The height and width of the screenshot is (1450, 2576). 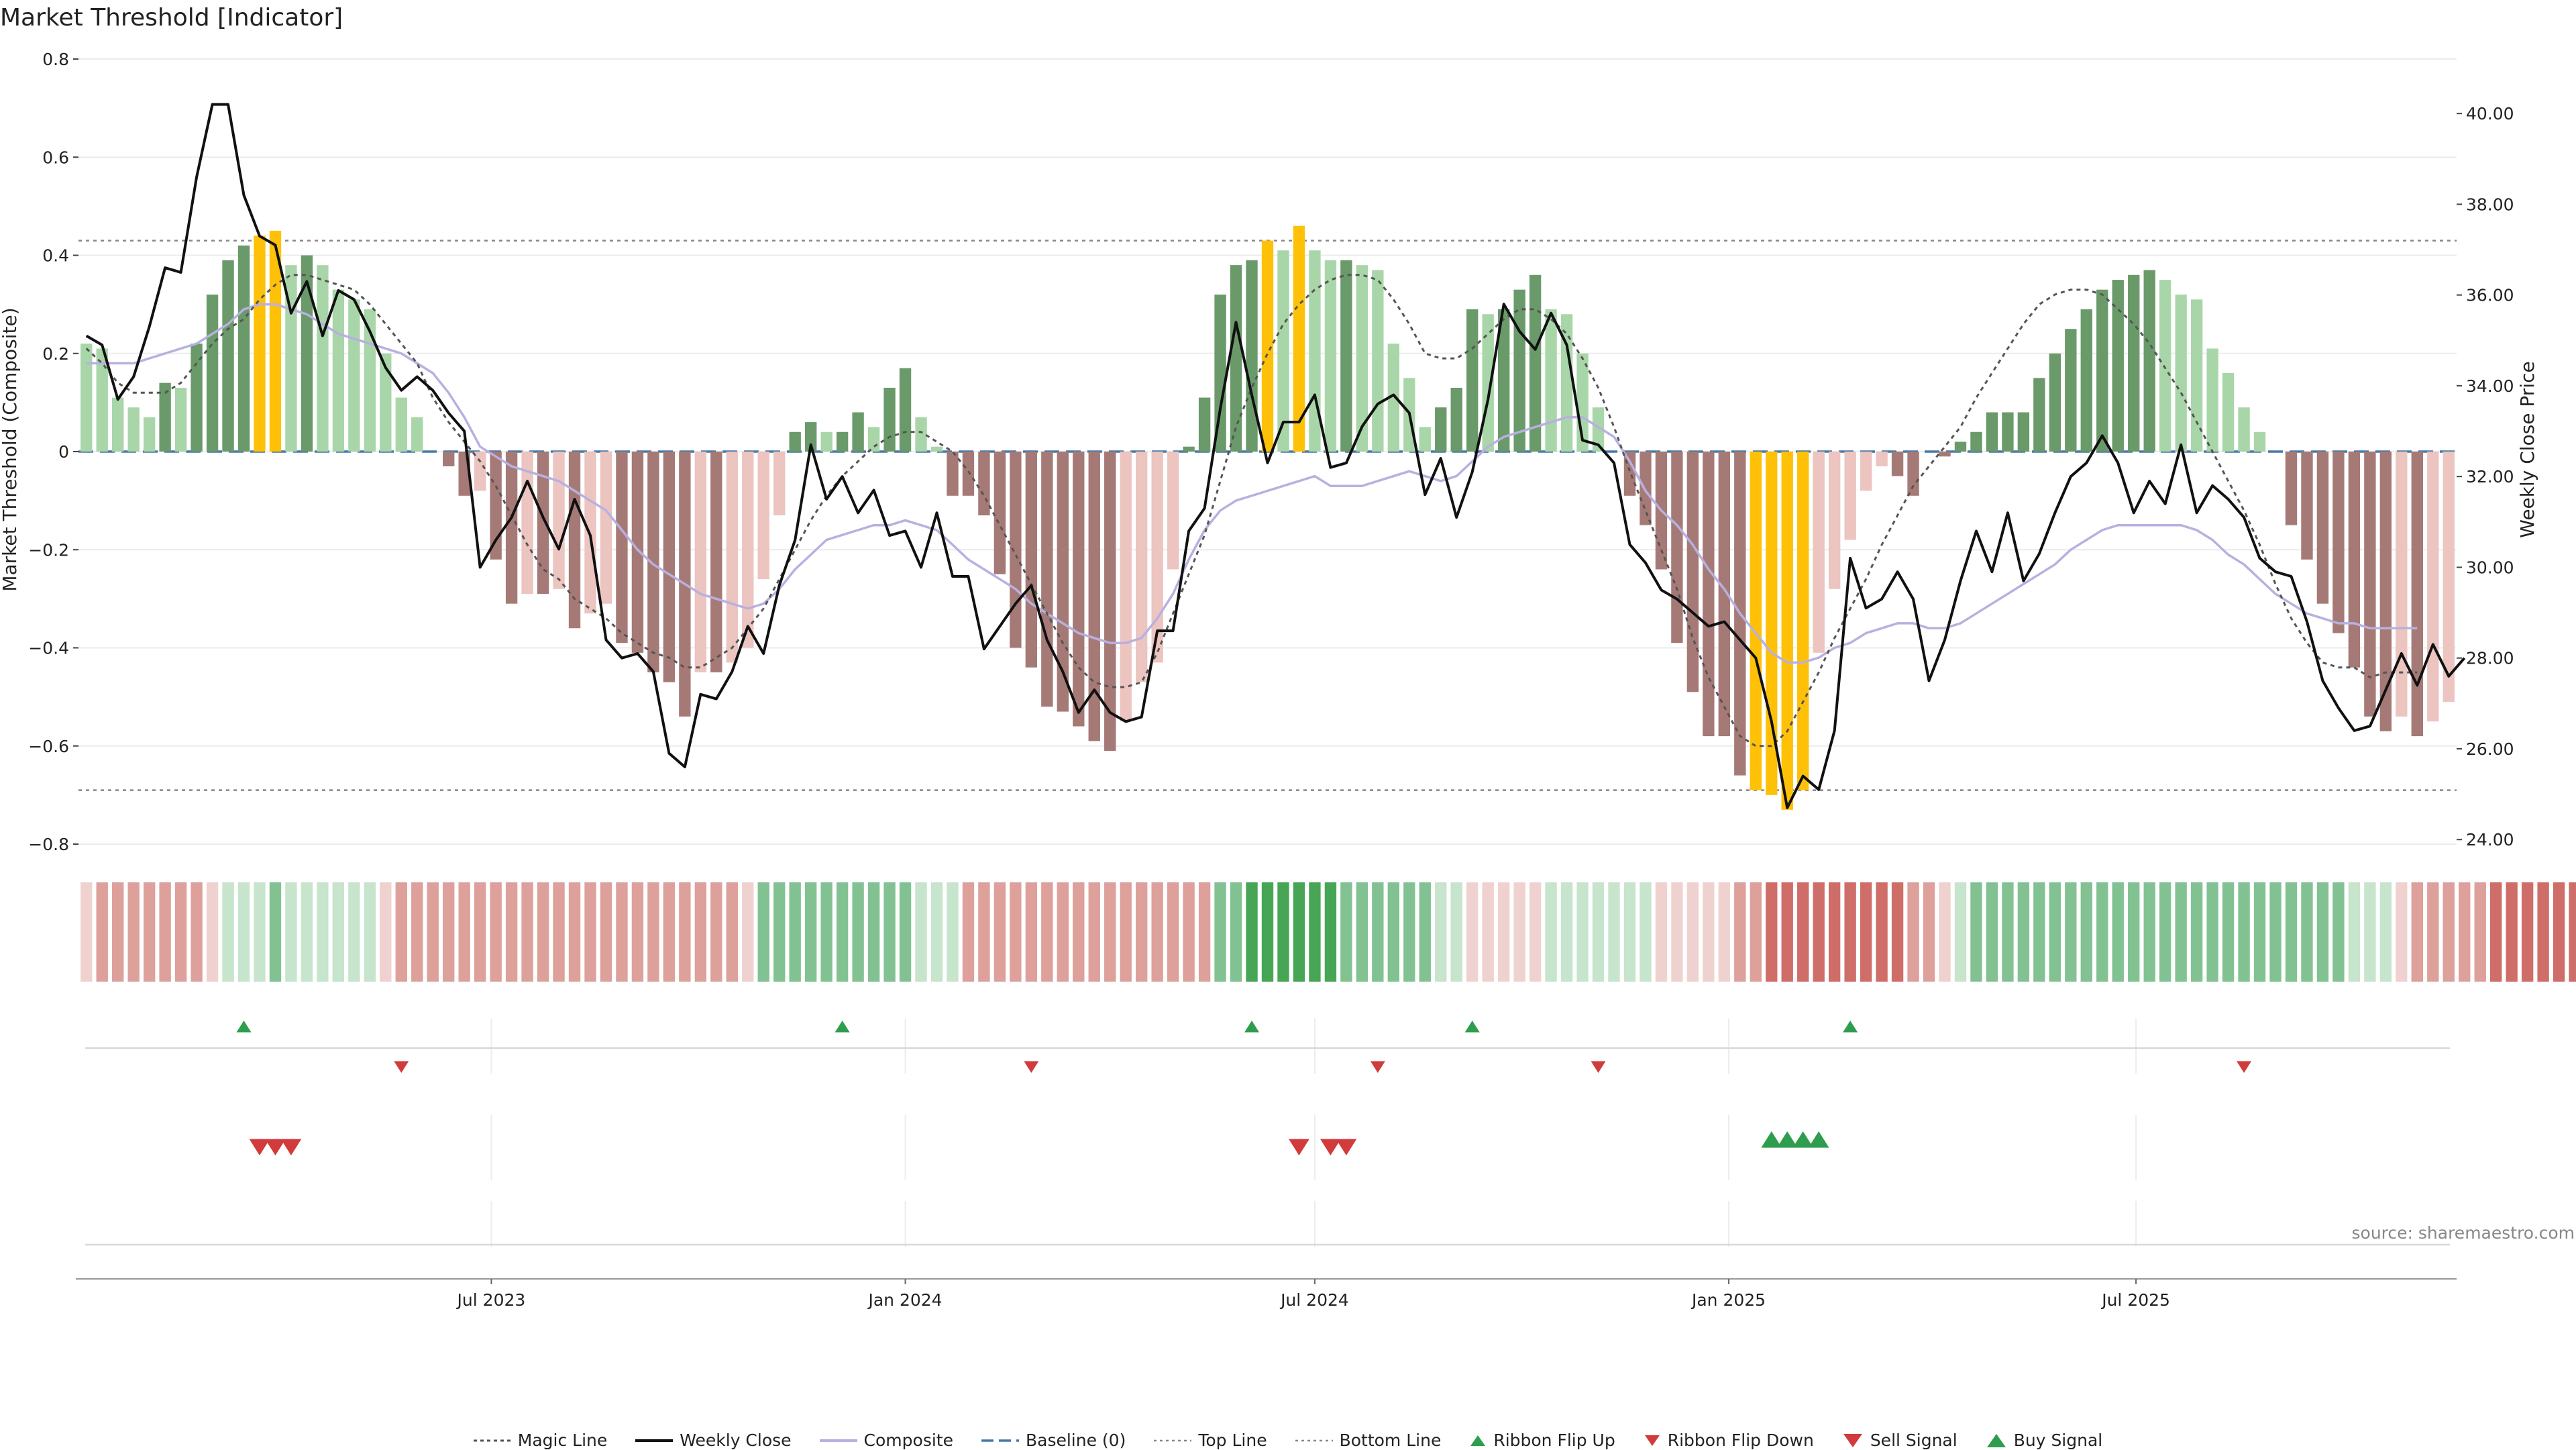 What do you see at coordinates (1913, 1440) in the screenshot?
I see `legend-label: Sell Signal` at bounding box center [1913, 1440].